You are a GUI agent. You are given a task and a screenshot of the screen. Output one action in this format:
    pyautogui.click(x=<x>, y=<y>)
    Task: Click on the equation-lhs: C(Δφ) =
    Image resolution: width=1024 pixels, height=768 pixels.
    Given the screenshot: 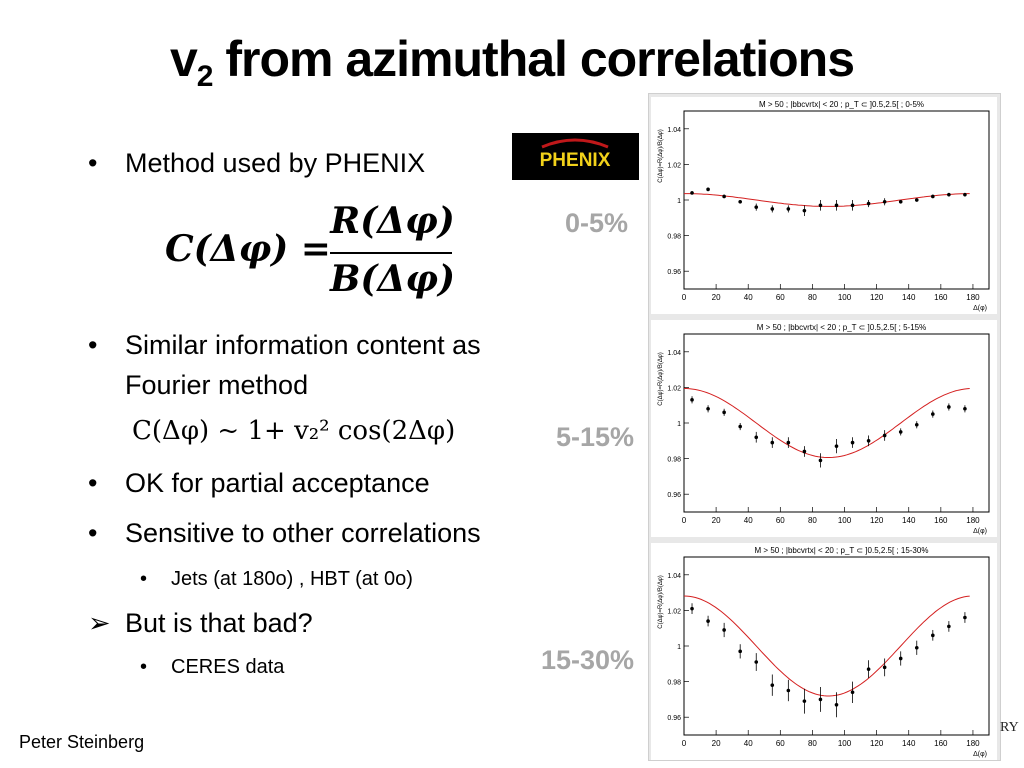 What is the action you would take?
    pyautogui.click(x=248, y=249)
    